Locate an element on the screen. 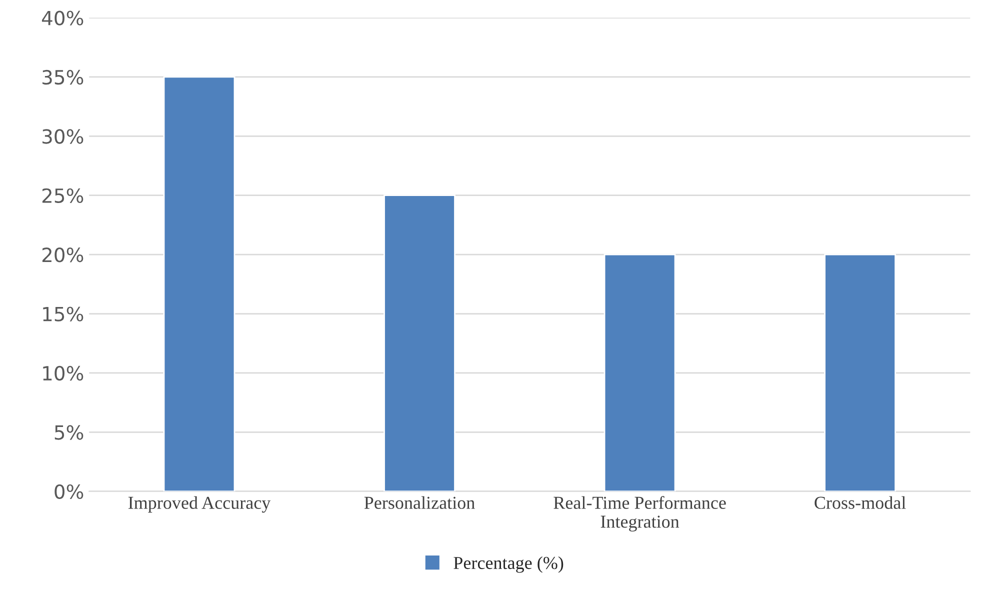  y-tick-label: 15% is located at coordinates (63, 314).